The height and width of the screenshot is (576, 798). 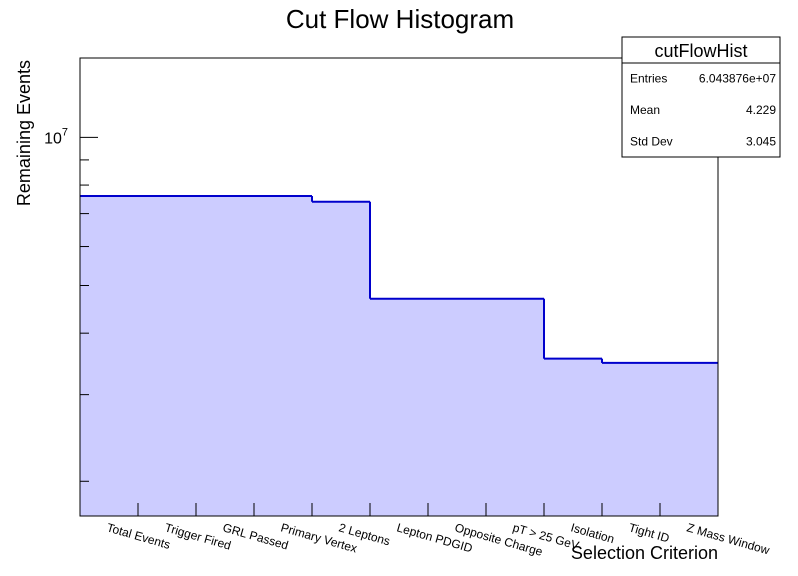 I want to click on y-tick-label: 107, so click(x=56, y=136).